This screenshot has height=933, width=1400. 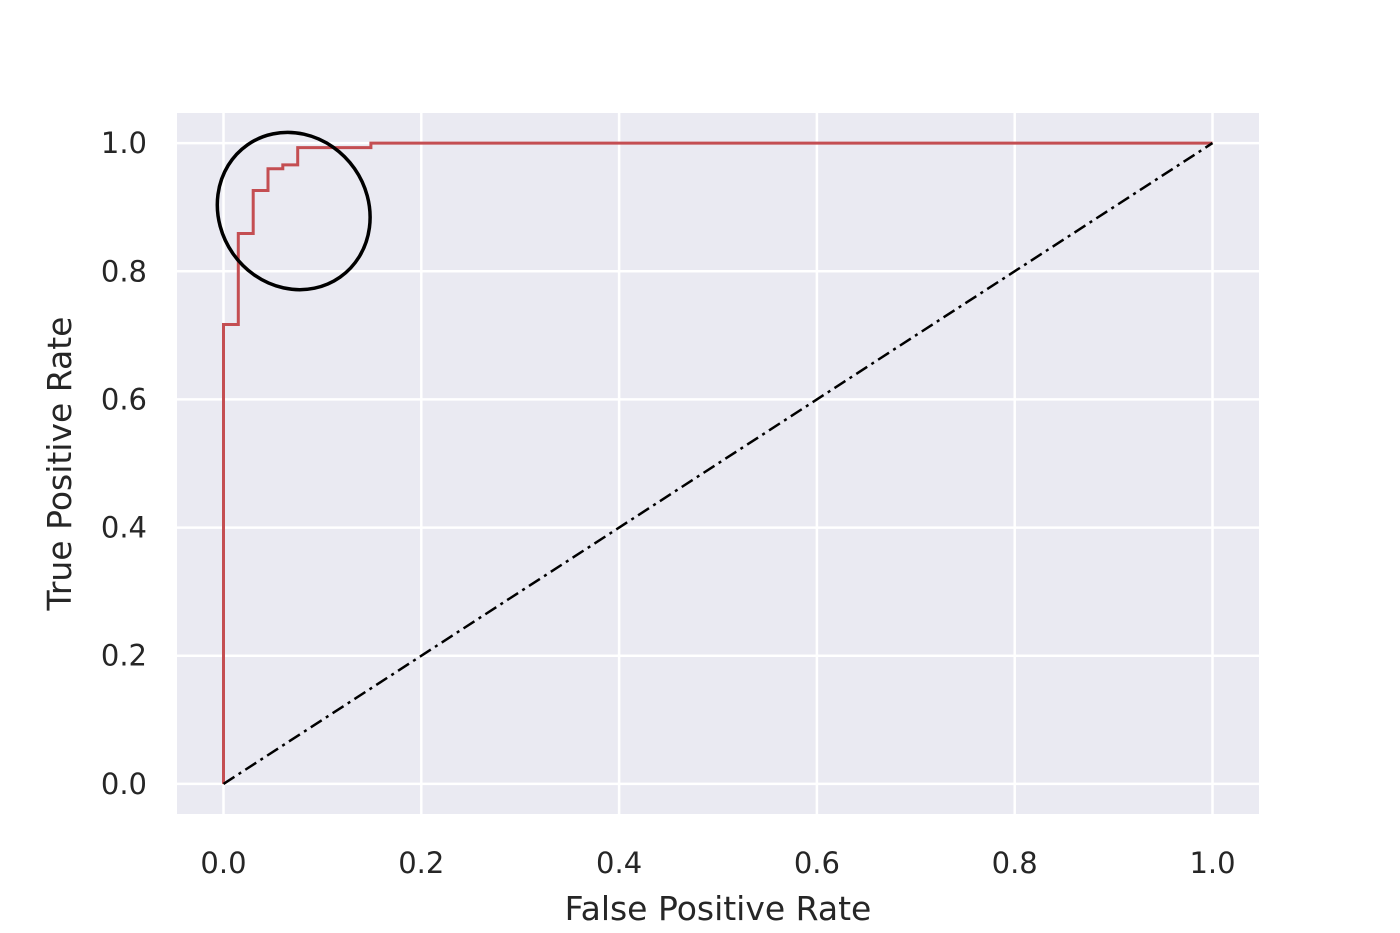 What do you see at coordinates (717, 863) in the screenshot?
I see `x-tick-labels: 0.0 0.2 0.4 0.6 0.8 1.0` at bounding box center [717, 863].